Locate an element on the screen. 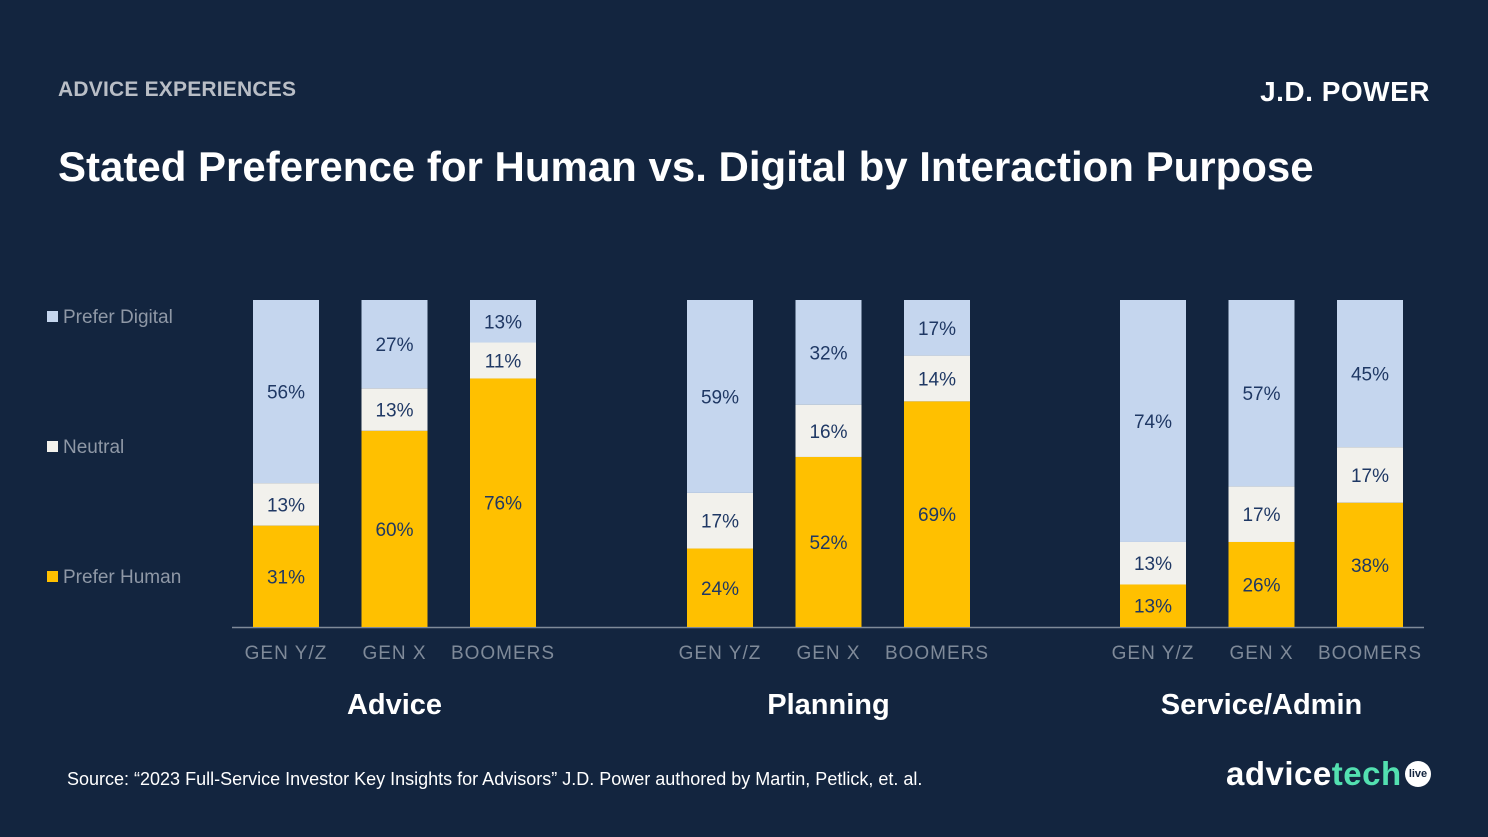 Image resolution: width=1488 pixels, height=837 pixels. x-tick-label-service-admin-boomers: BOOMERS is located at coordinates (1370, 653).